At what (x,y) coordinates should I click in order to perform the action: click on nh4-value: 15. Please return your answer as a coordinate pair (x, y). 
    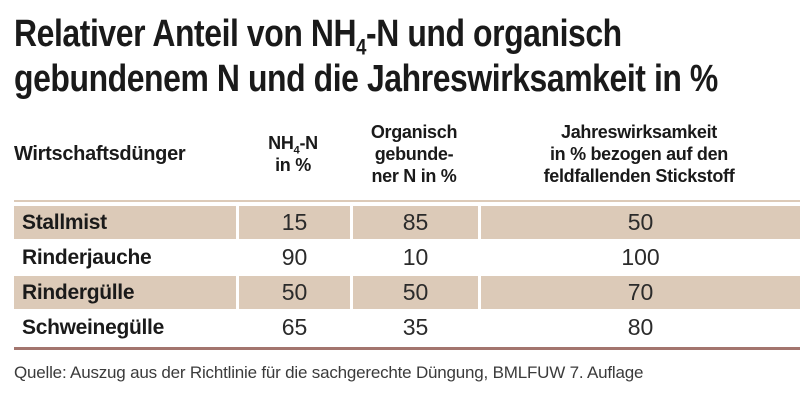
    Looking at the image, I should click on (293, 222).